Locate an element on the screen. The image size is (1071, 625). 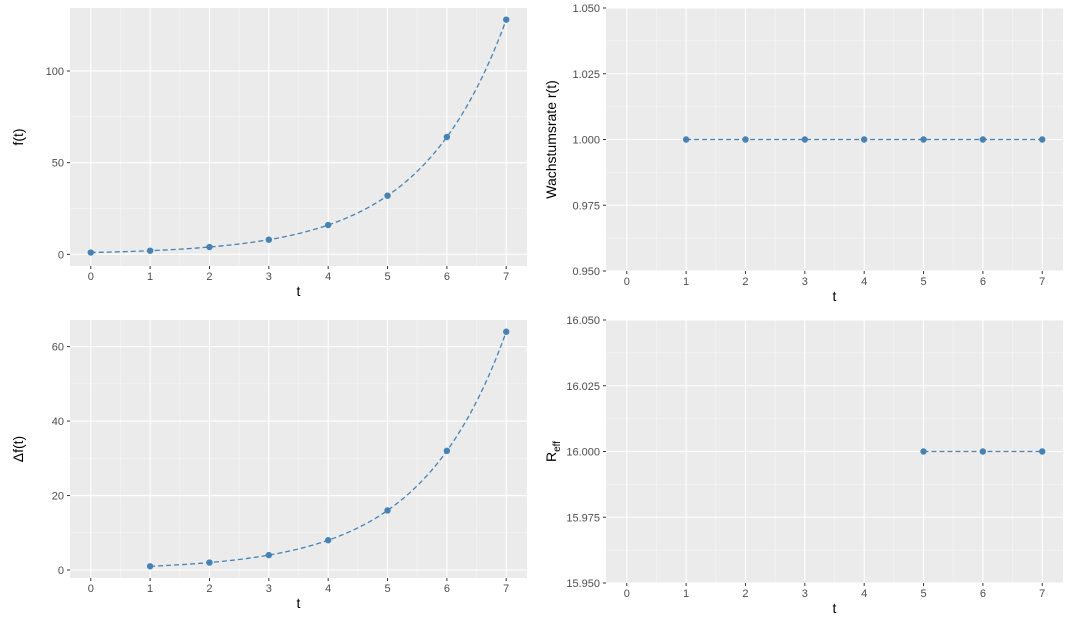
y-axis-title: f(t) is located at coordinates (18, 136).